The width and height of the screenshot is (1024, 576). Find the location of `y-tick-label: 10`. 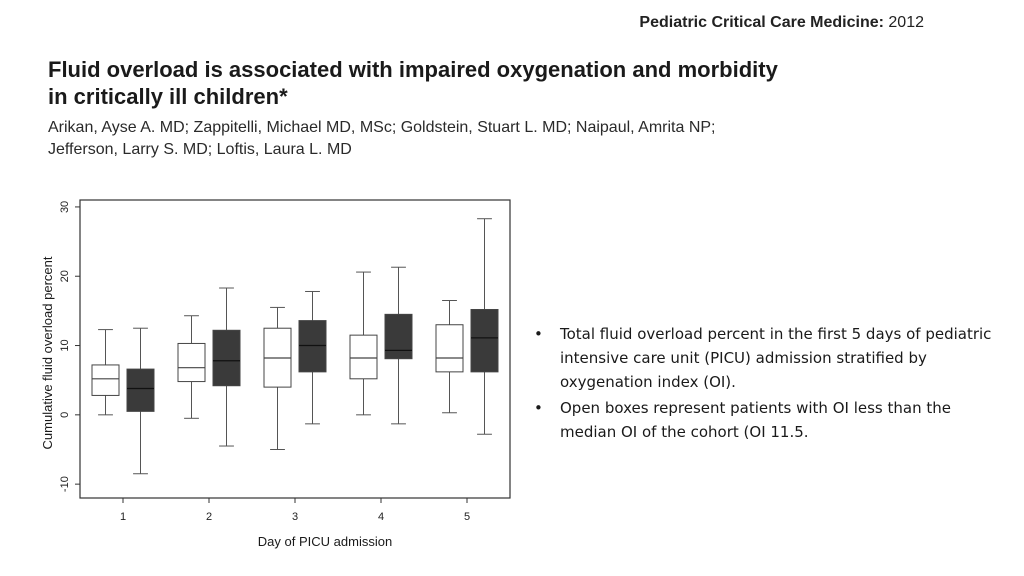

y-tick-label: 10 is located at coordinates (65, 345).